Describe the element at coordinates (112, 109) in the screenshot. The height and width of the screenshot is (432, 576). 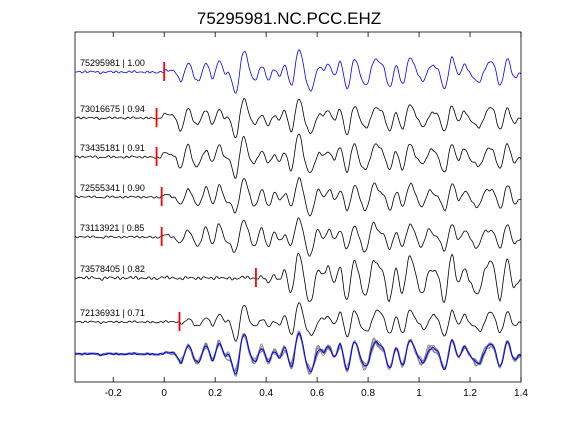
I see `trace-label-73016675: 73016675 | 0.94` at that location.